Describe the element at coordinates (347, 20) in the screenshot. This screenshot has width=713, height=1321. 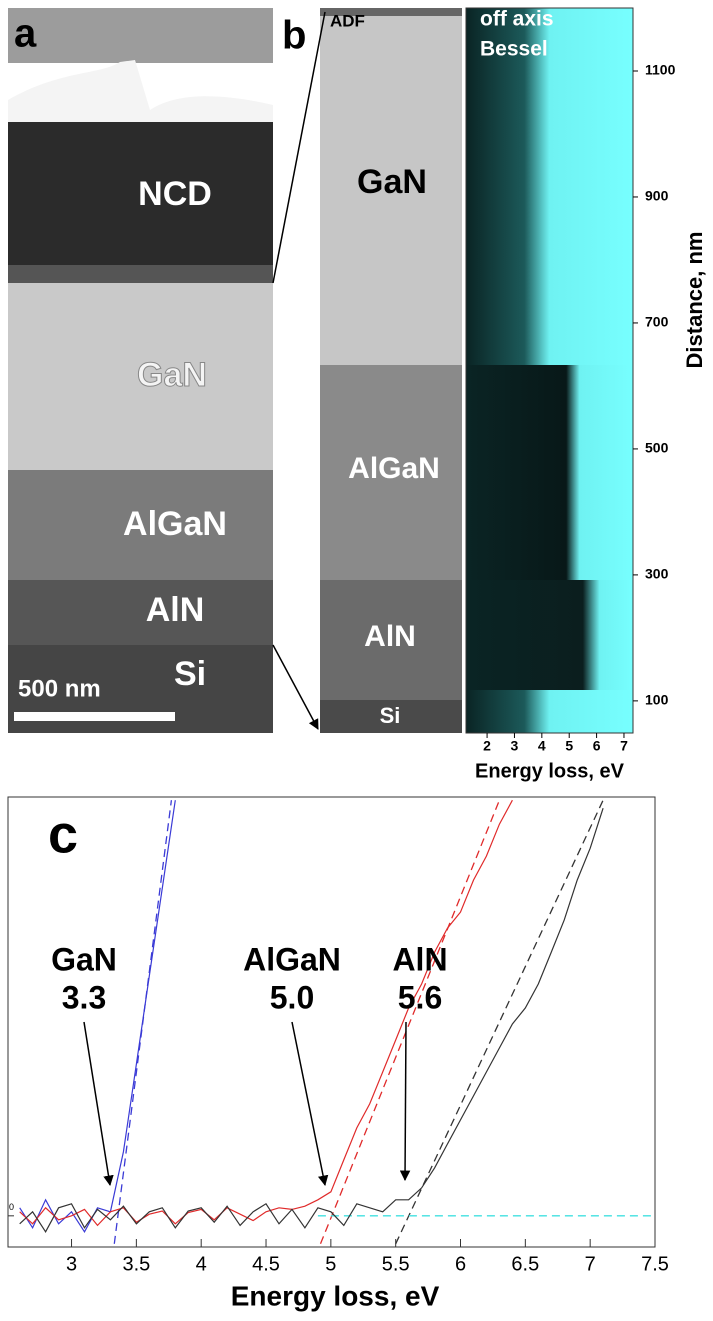
I see `detector-label: ADF` at that location.